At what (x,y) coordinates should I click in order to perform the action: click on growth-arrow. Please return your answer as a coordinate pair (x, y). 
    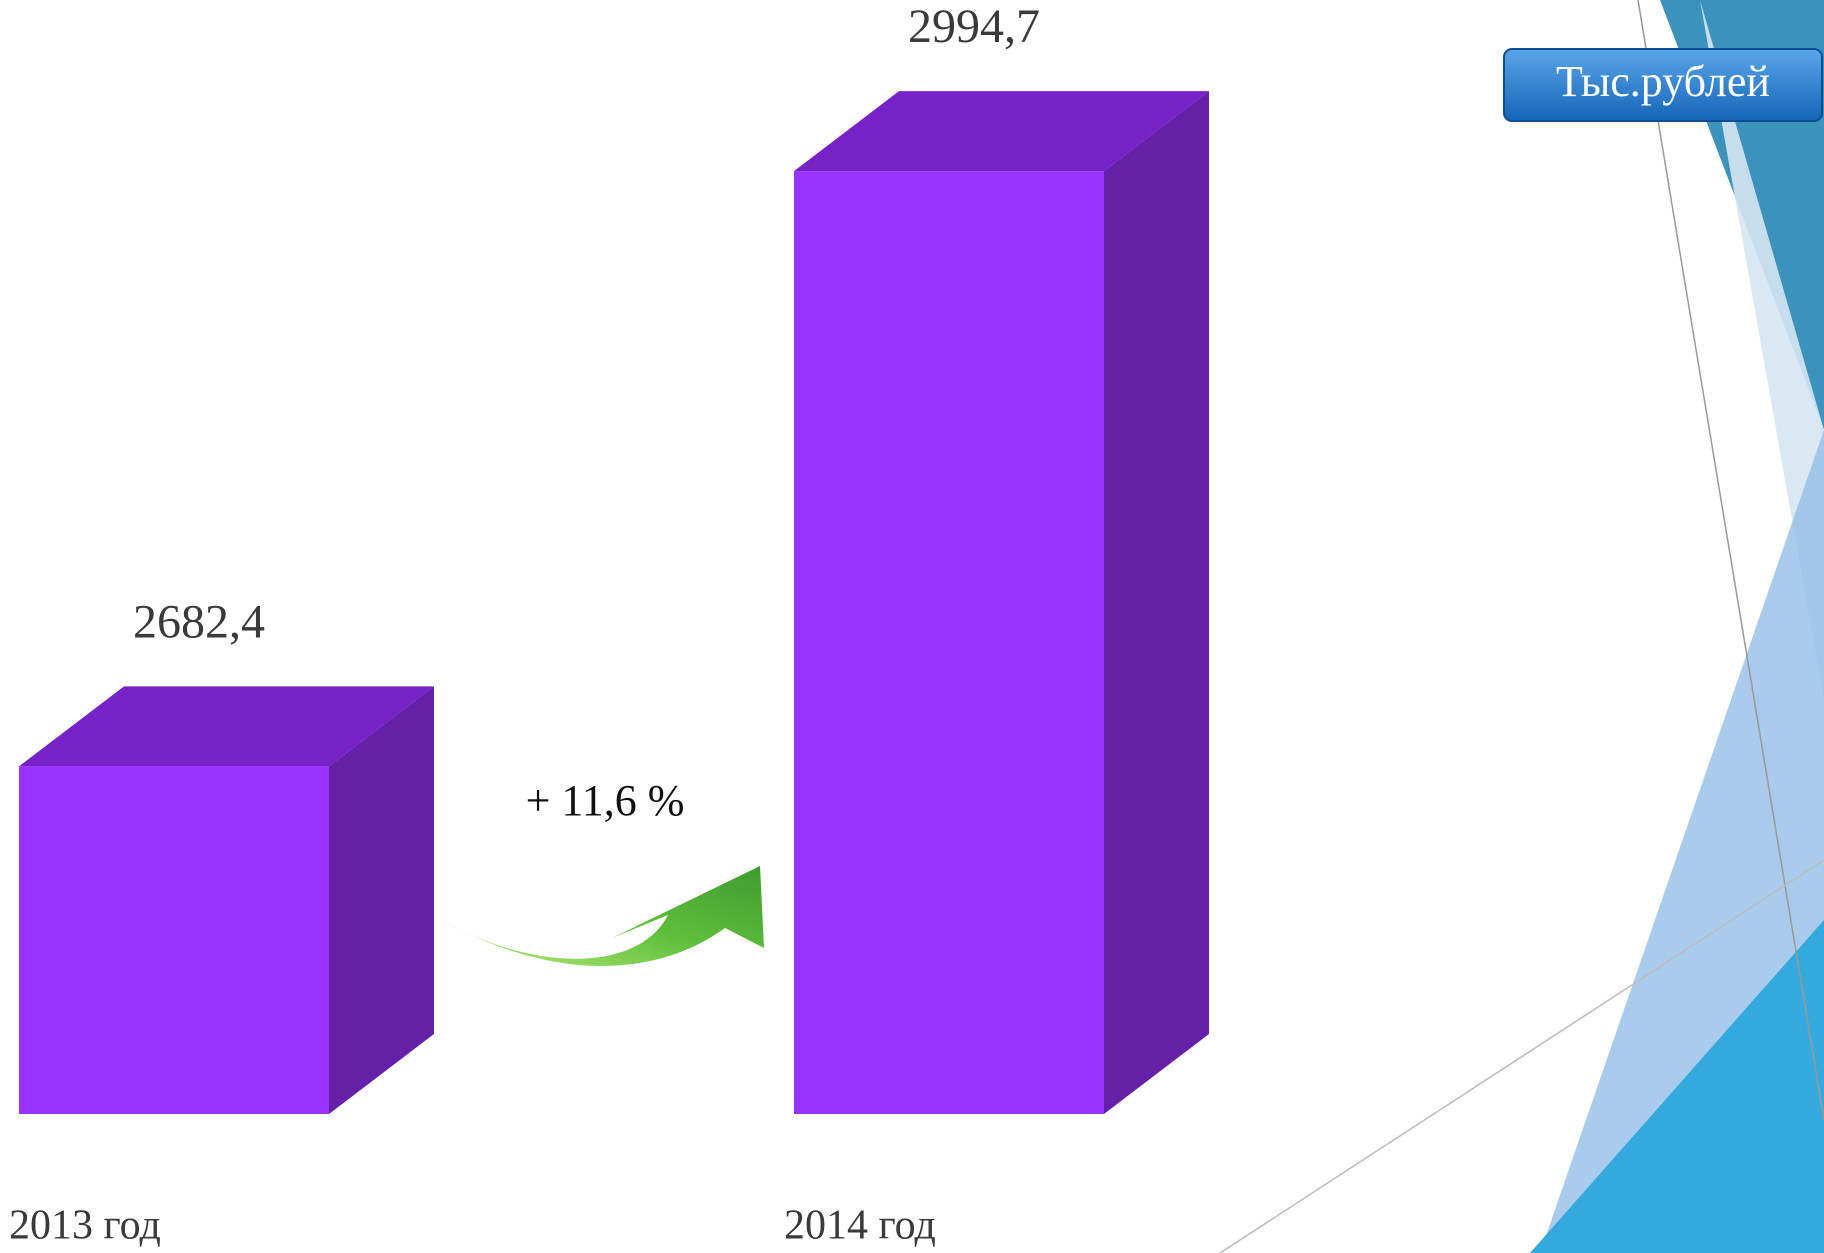
    Looking at the image, I should click on (602, 916).